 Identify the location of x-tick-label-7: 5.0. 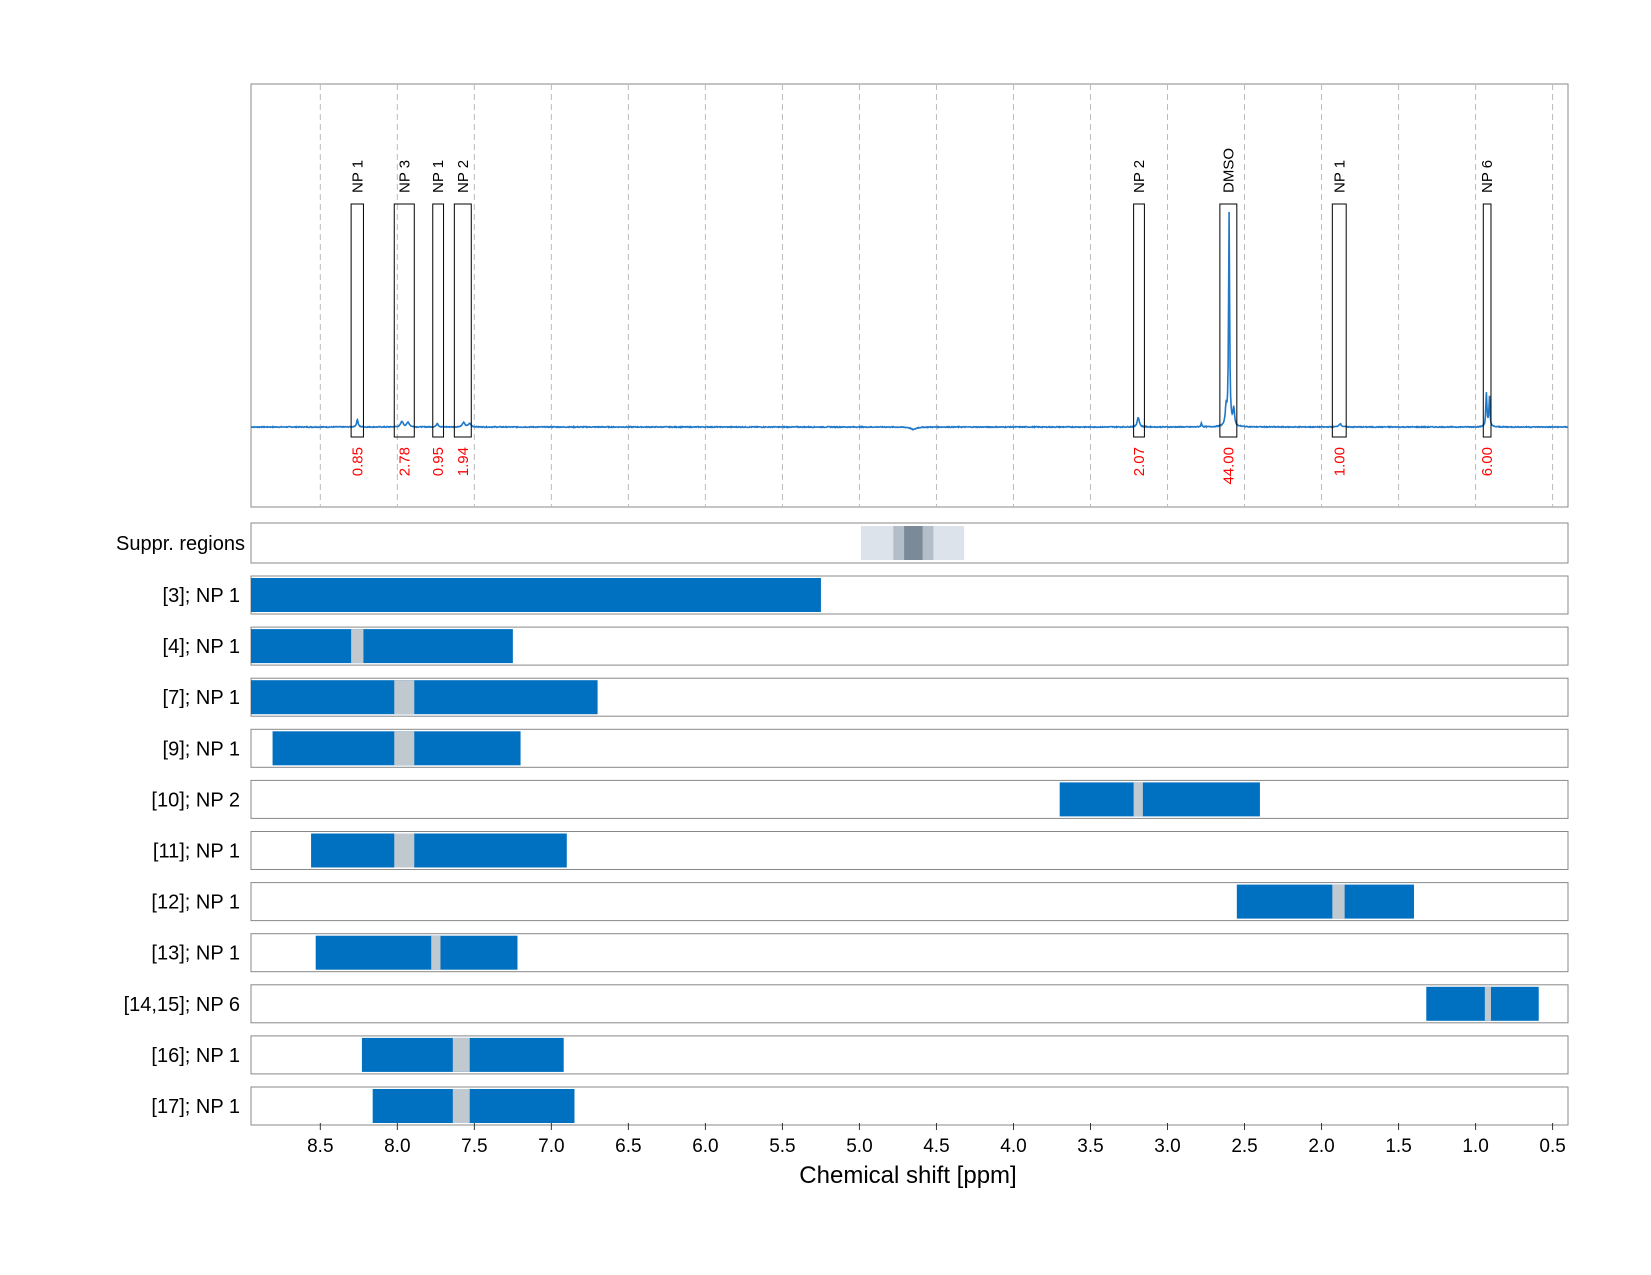
(859, 1146).